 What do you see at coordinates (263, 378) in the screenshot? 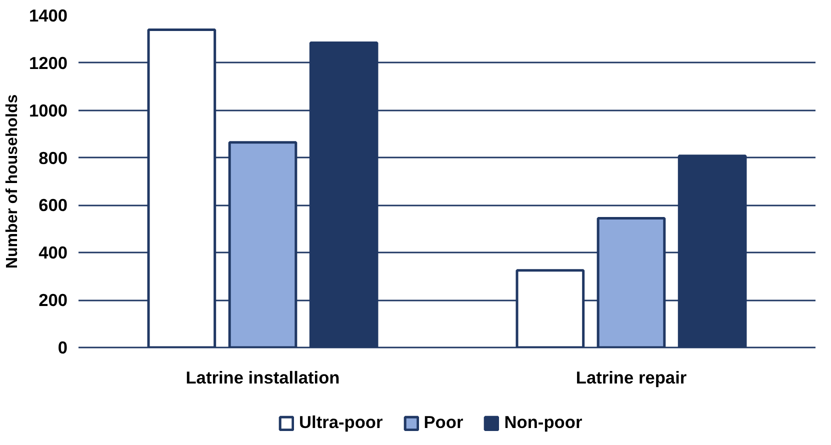
I see `x-tick-label: Latrine installation` at bounding box center [263, 378].